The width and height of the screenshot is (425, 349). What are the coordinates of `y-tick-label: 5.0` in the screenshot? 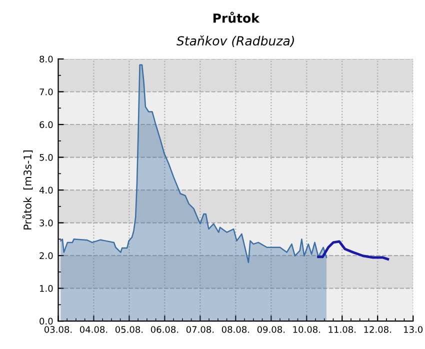 It's located at (46, 157).